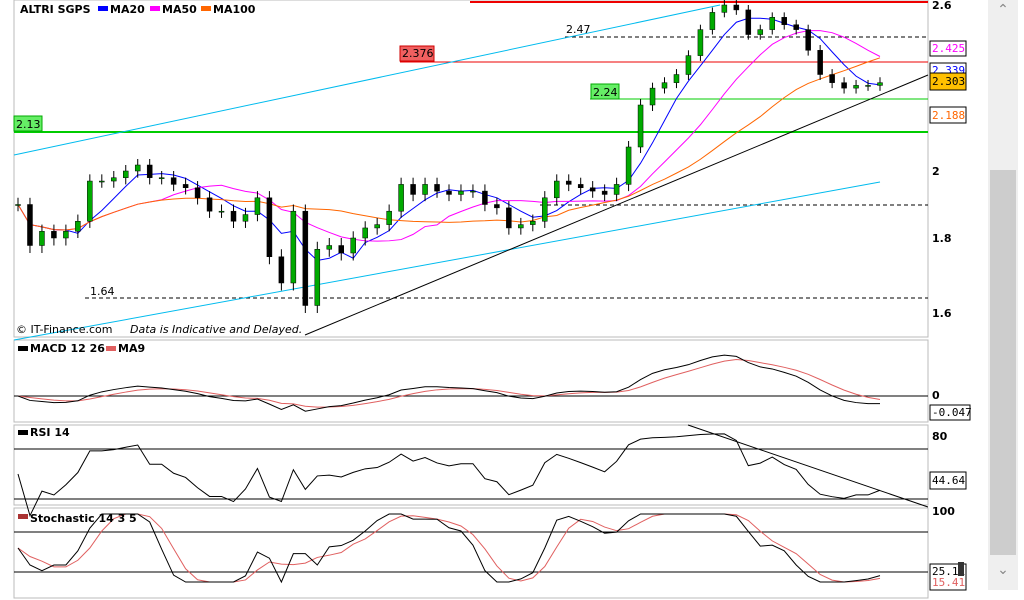  Describe the element at coordinates (578, 29) in the screenshot. I see `level-2.47: 2.47` at that location.